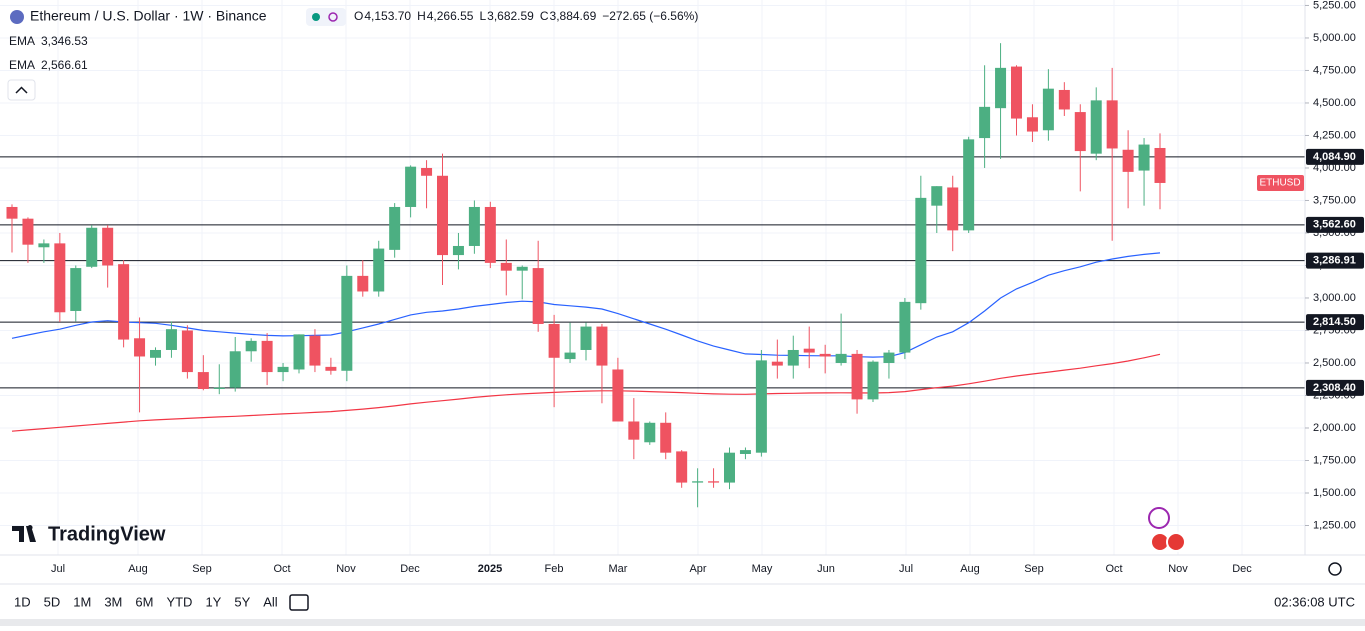  I want to click on range-button: 5Y, so click(242, 601).